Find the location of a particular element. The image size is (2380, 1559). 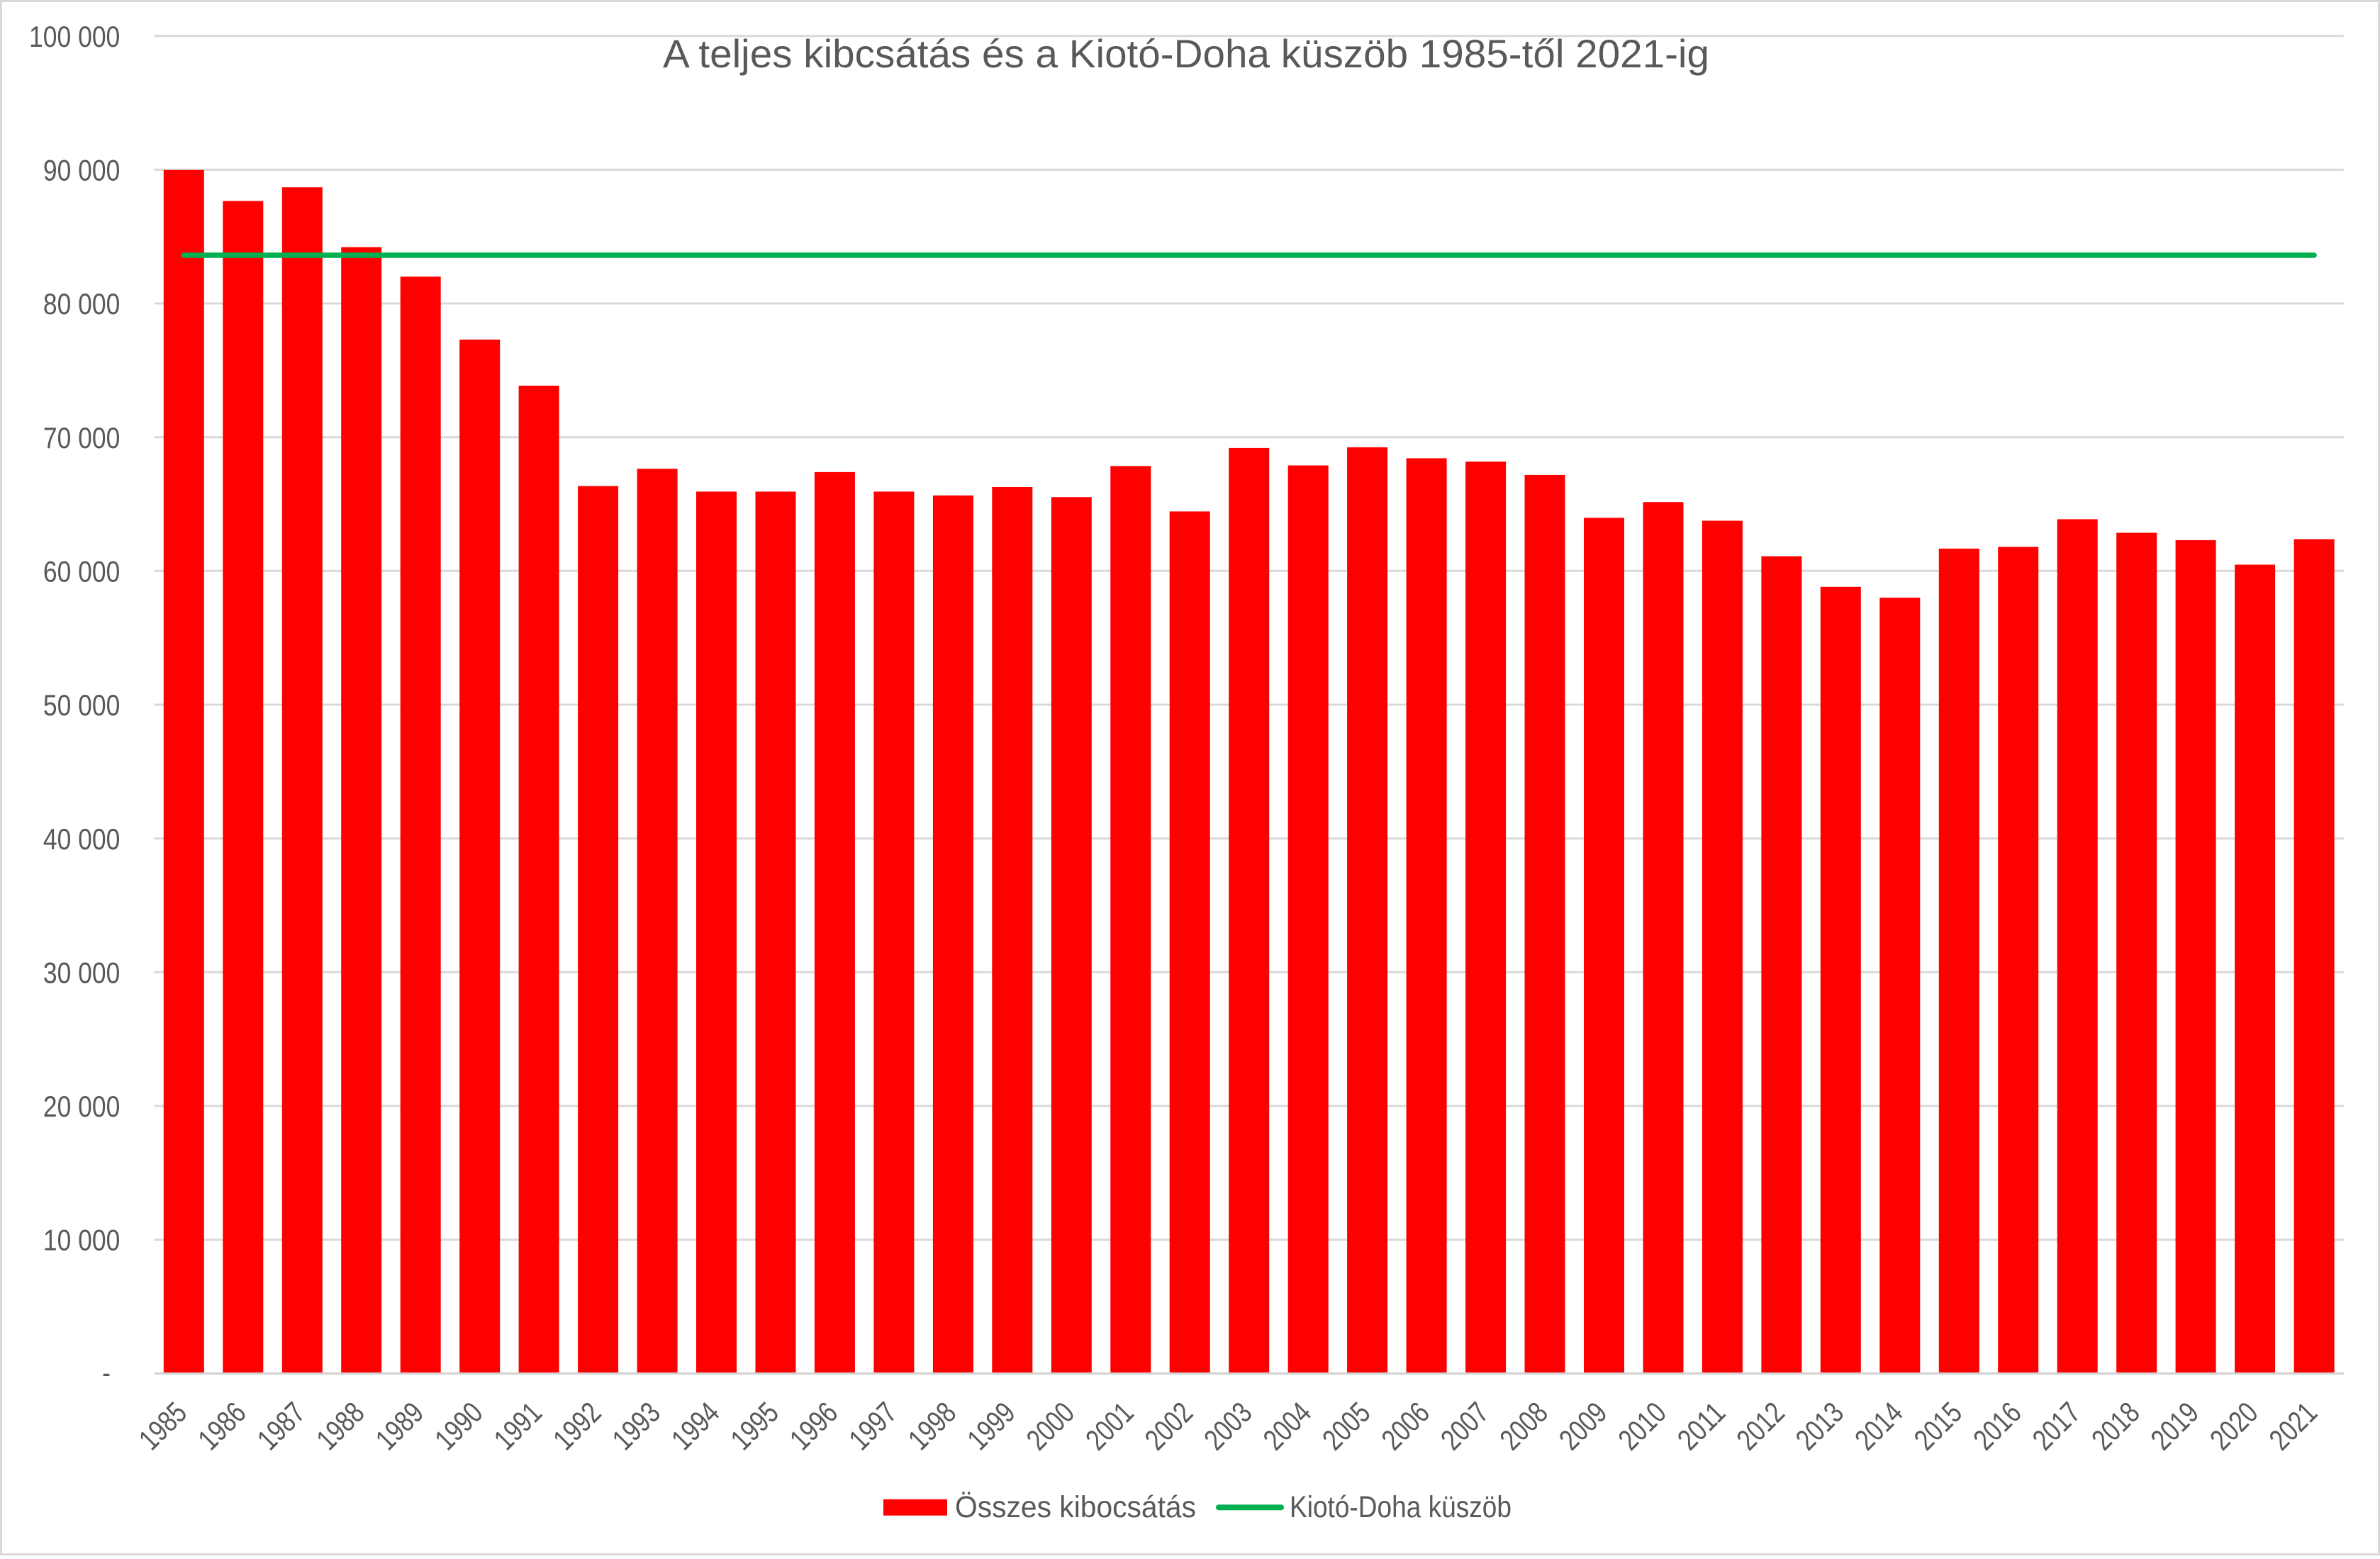

svg-text: 40 000 is located at coordinates (82, 839).